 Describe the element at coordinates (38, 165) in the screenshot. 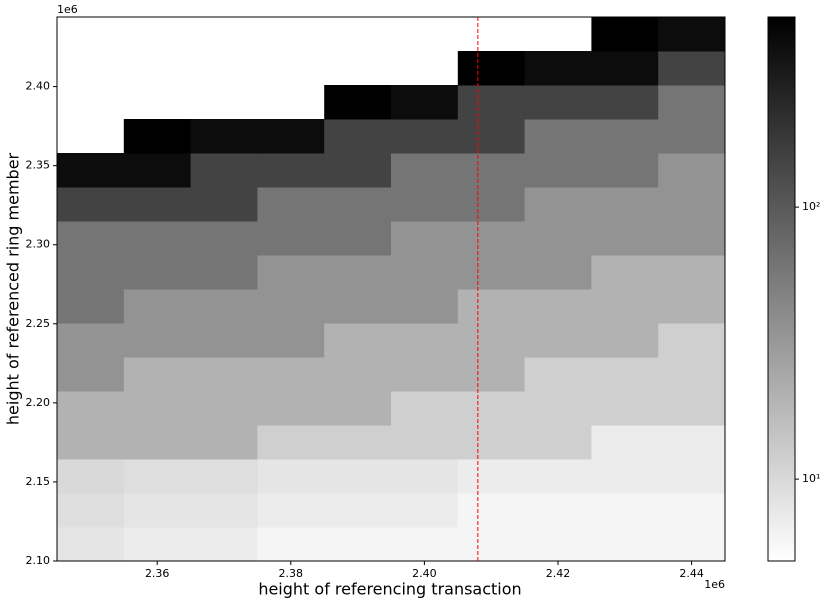

I see `y-tick-label: 2.35` at that location.